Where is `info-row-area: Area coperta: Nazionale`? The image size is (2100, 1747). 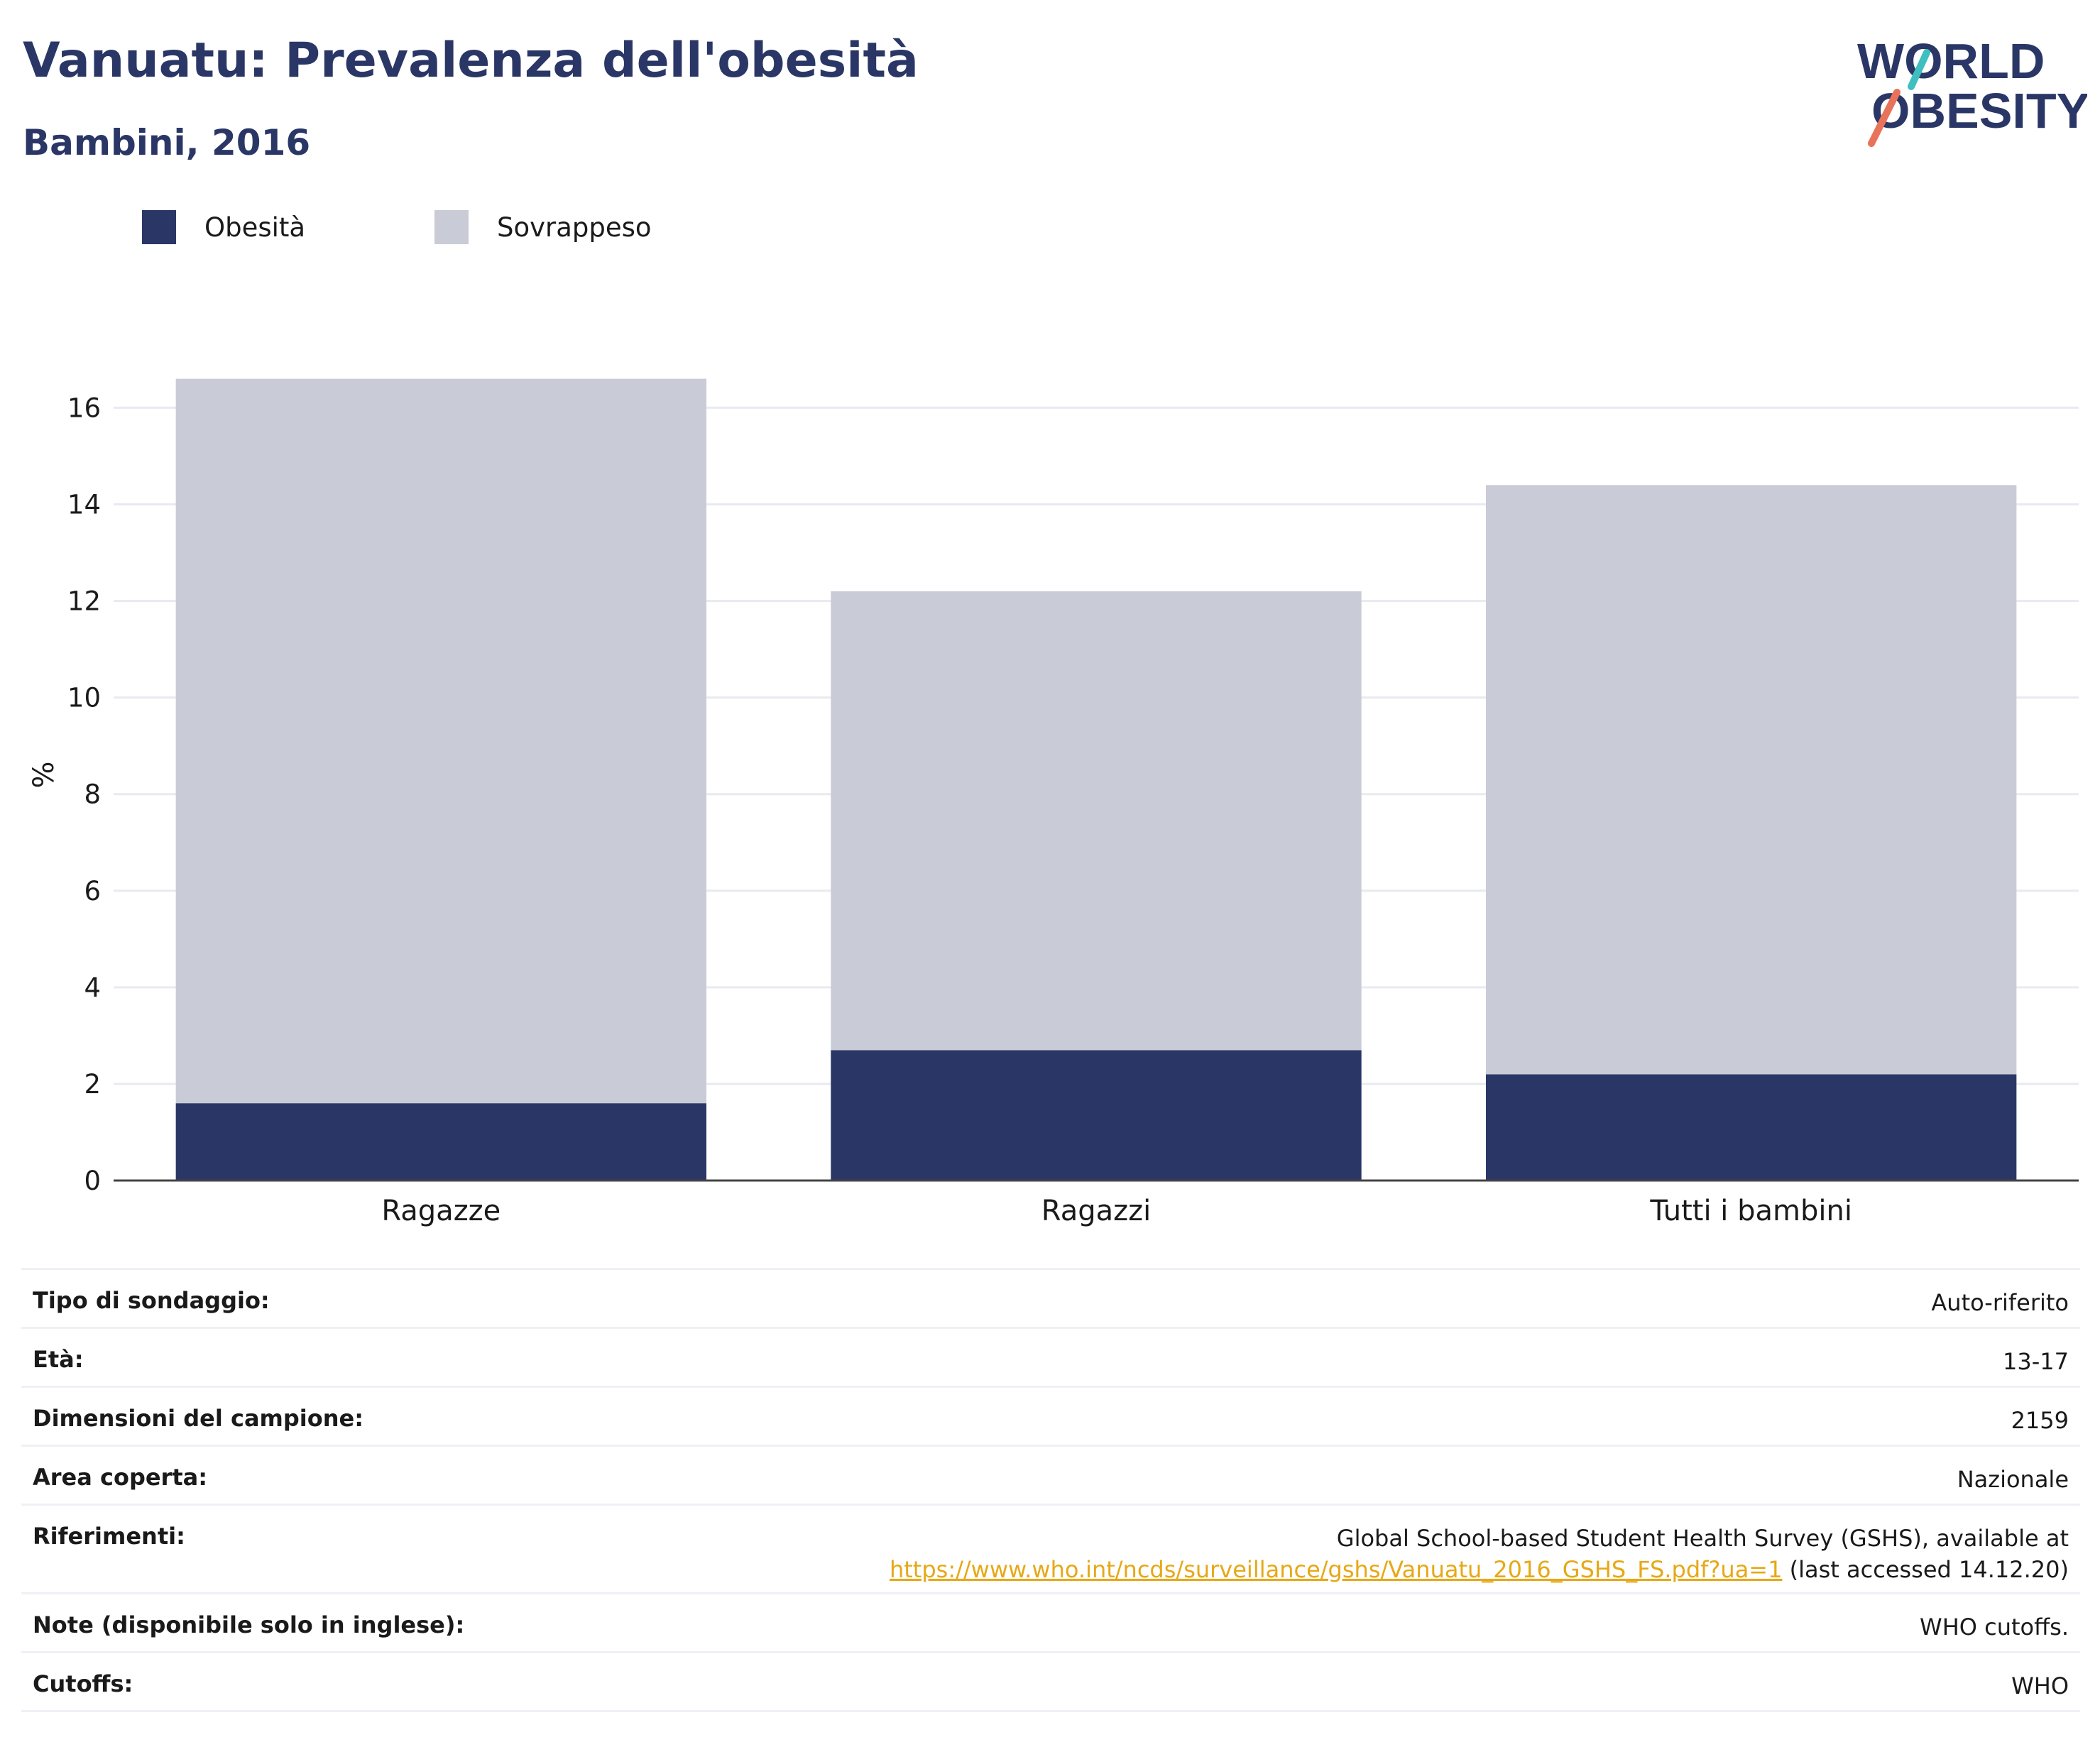 info-row-area: Area coperta: Nazionale is located at coordinates (1050, 1476).